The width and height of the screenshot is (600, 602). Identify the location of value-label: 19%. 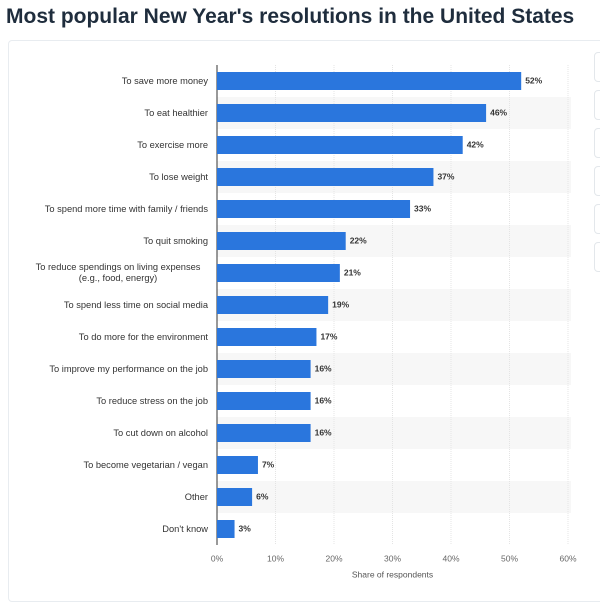
(340, 304).